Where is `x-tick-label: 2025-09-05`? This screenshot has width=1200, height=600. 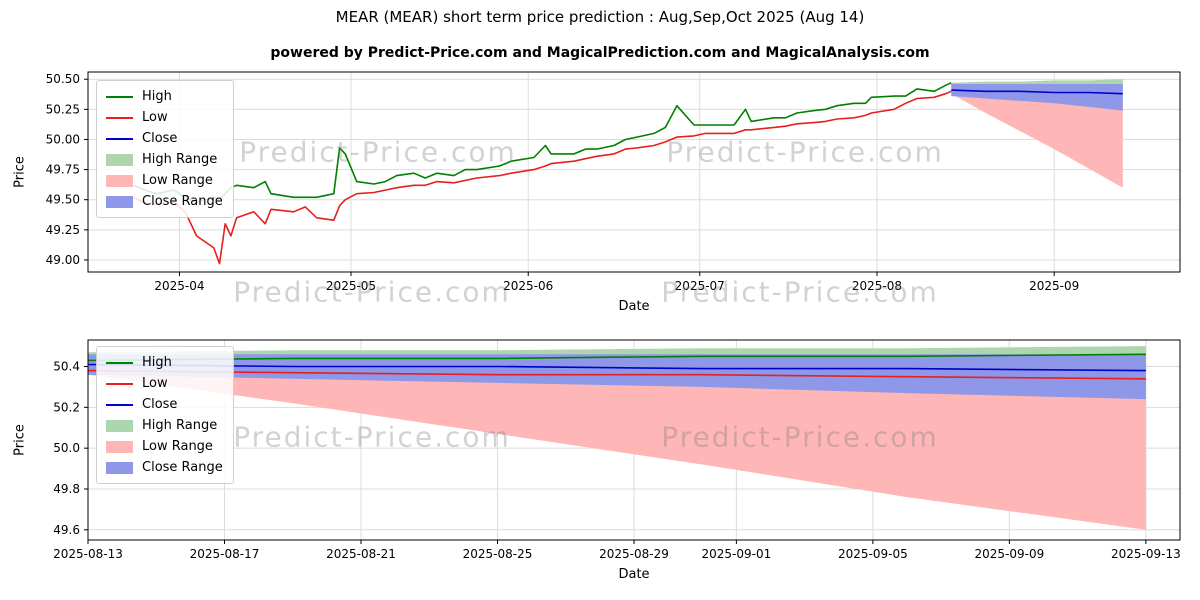
x-tick-label: 2025-09-05 is located at coordinates (873, 554).